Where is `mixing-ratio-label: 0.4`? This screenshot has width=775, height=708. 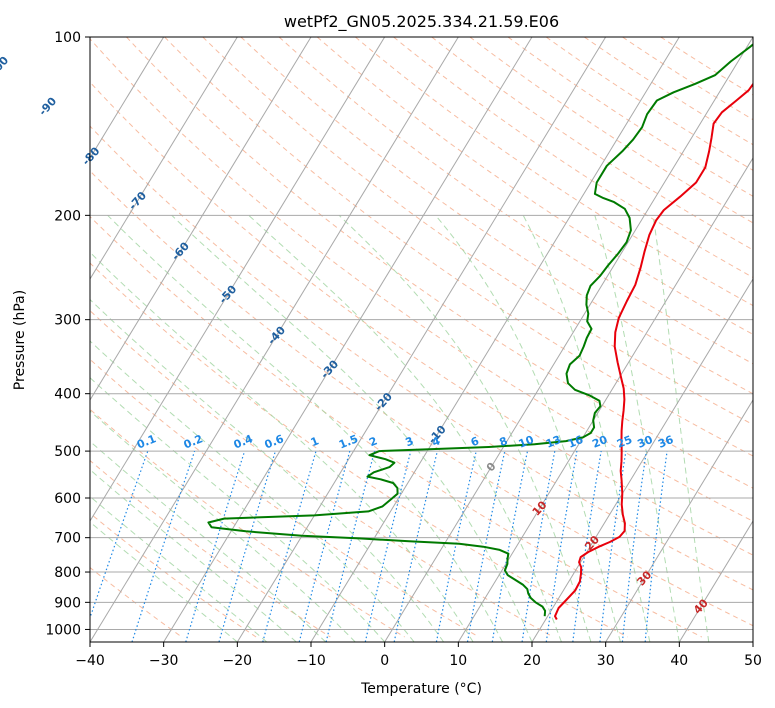
mixing-ratio-label: 0.4 is located at coordinates (243, 441).